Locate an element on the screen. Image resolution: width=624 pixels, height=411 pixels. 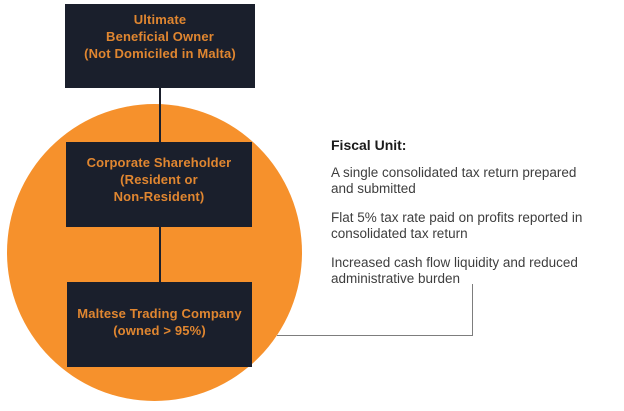
corporate-shareholder-box-line: Non-Resident) is located at coordinates (159, 196).